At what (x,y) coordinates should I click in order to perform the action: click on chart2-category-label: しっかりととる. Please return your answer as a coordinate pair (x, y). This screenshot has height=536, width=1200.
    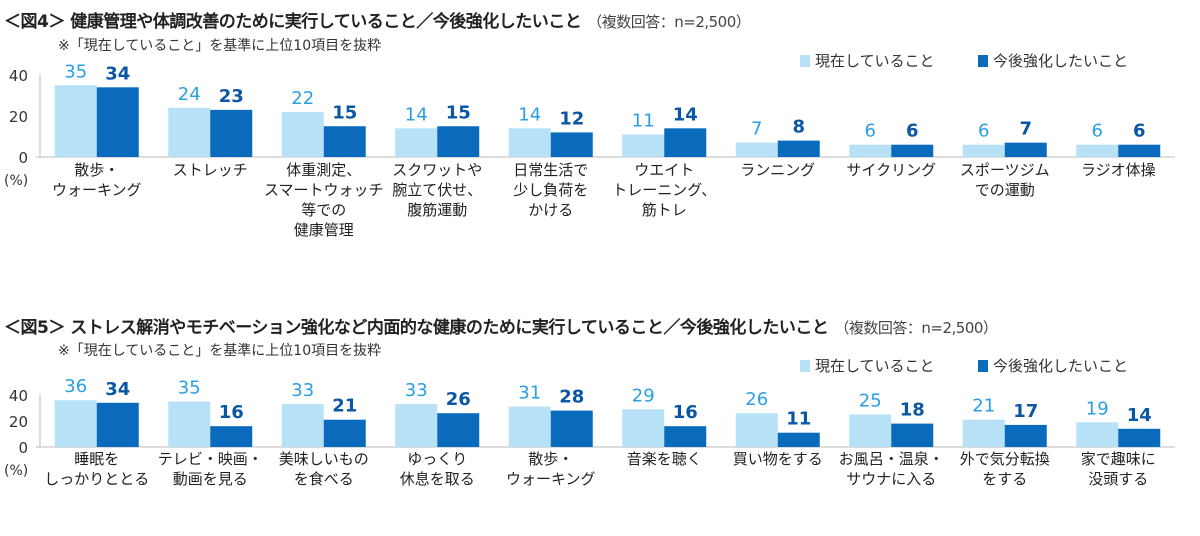
    Looking at the image, I should click on (96, 479).